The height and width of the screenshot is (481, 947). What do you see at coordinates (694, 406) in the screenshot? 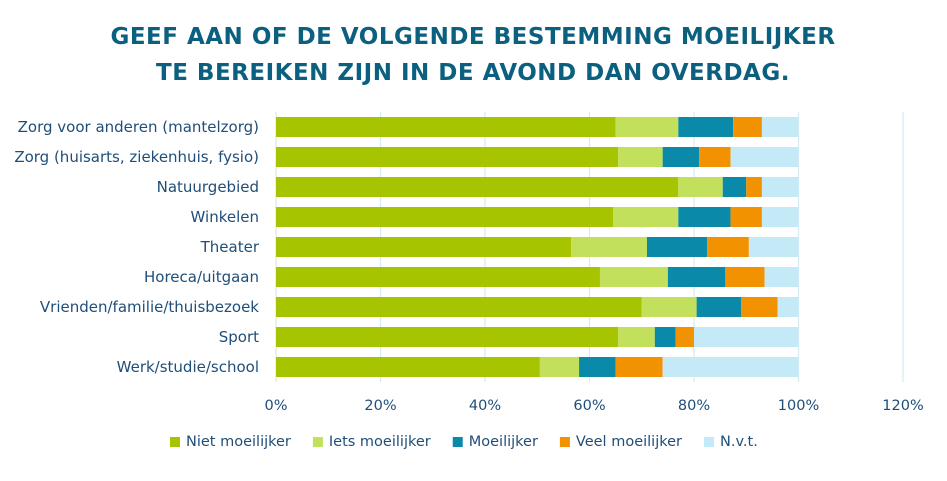
I see `x-tick-label: 80%` at bounding box center [694, 406].